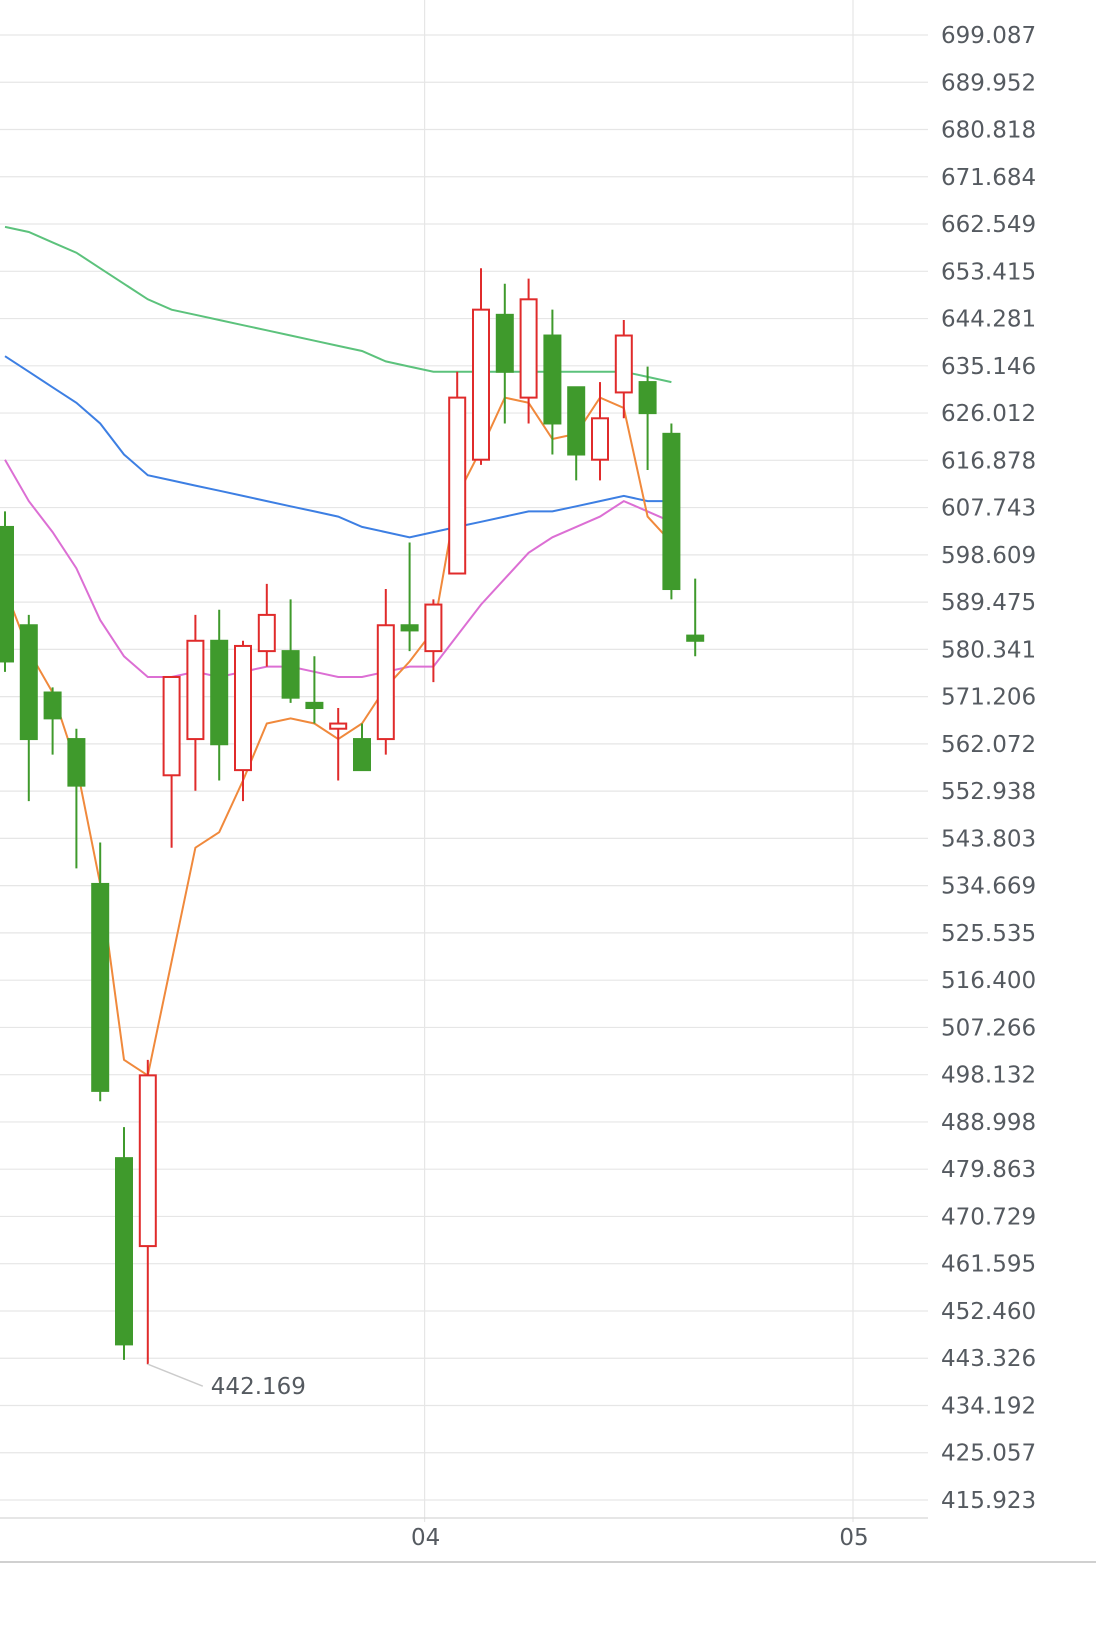  Describe the element at coordinates (988, 698) in the screenshot. I see `y-tick-label: 571.206` at that location.